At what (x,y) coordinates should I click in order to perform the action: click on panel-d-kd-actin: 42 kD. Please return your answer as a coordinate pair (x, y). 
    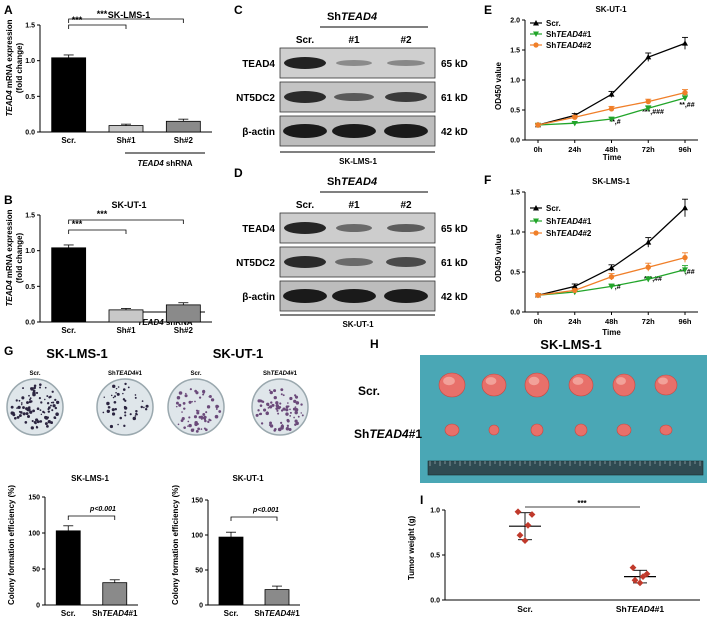
    Looking at the image, I should click on (454, 297).